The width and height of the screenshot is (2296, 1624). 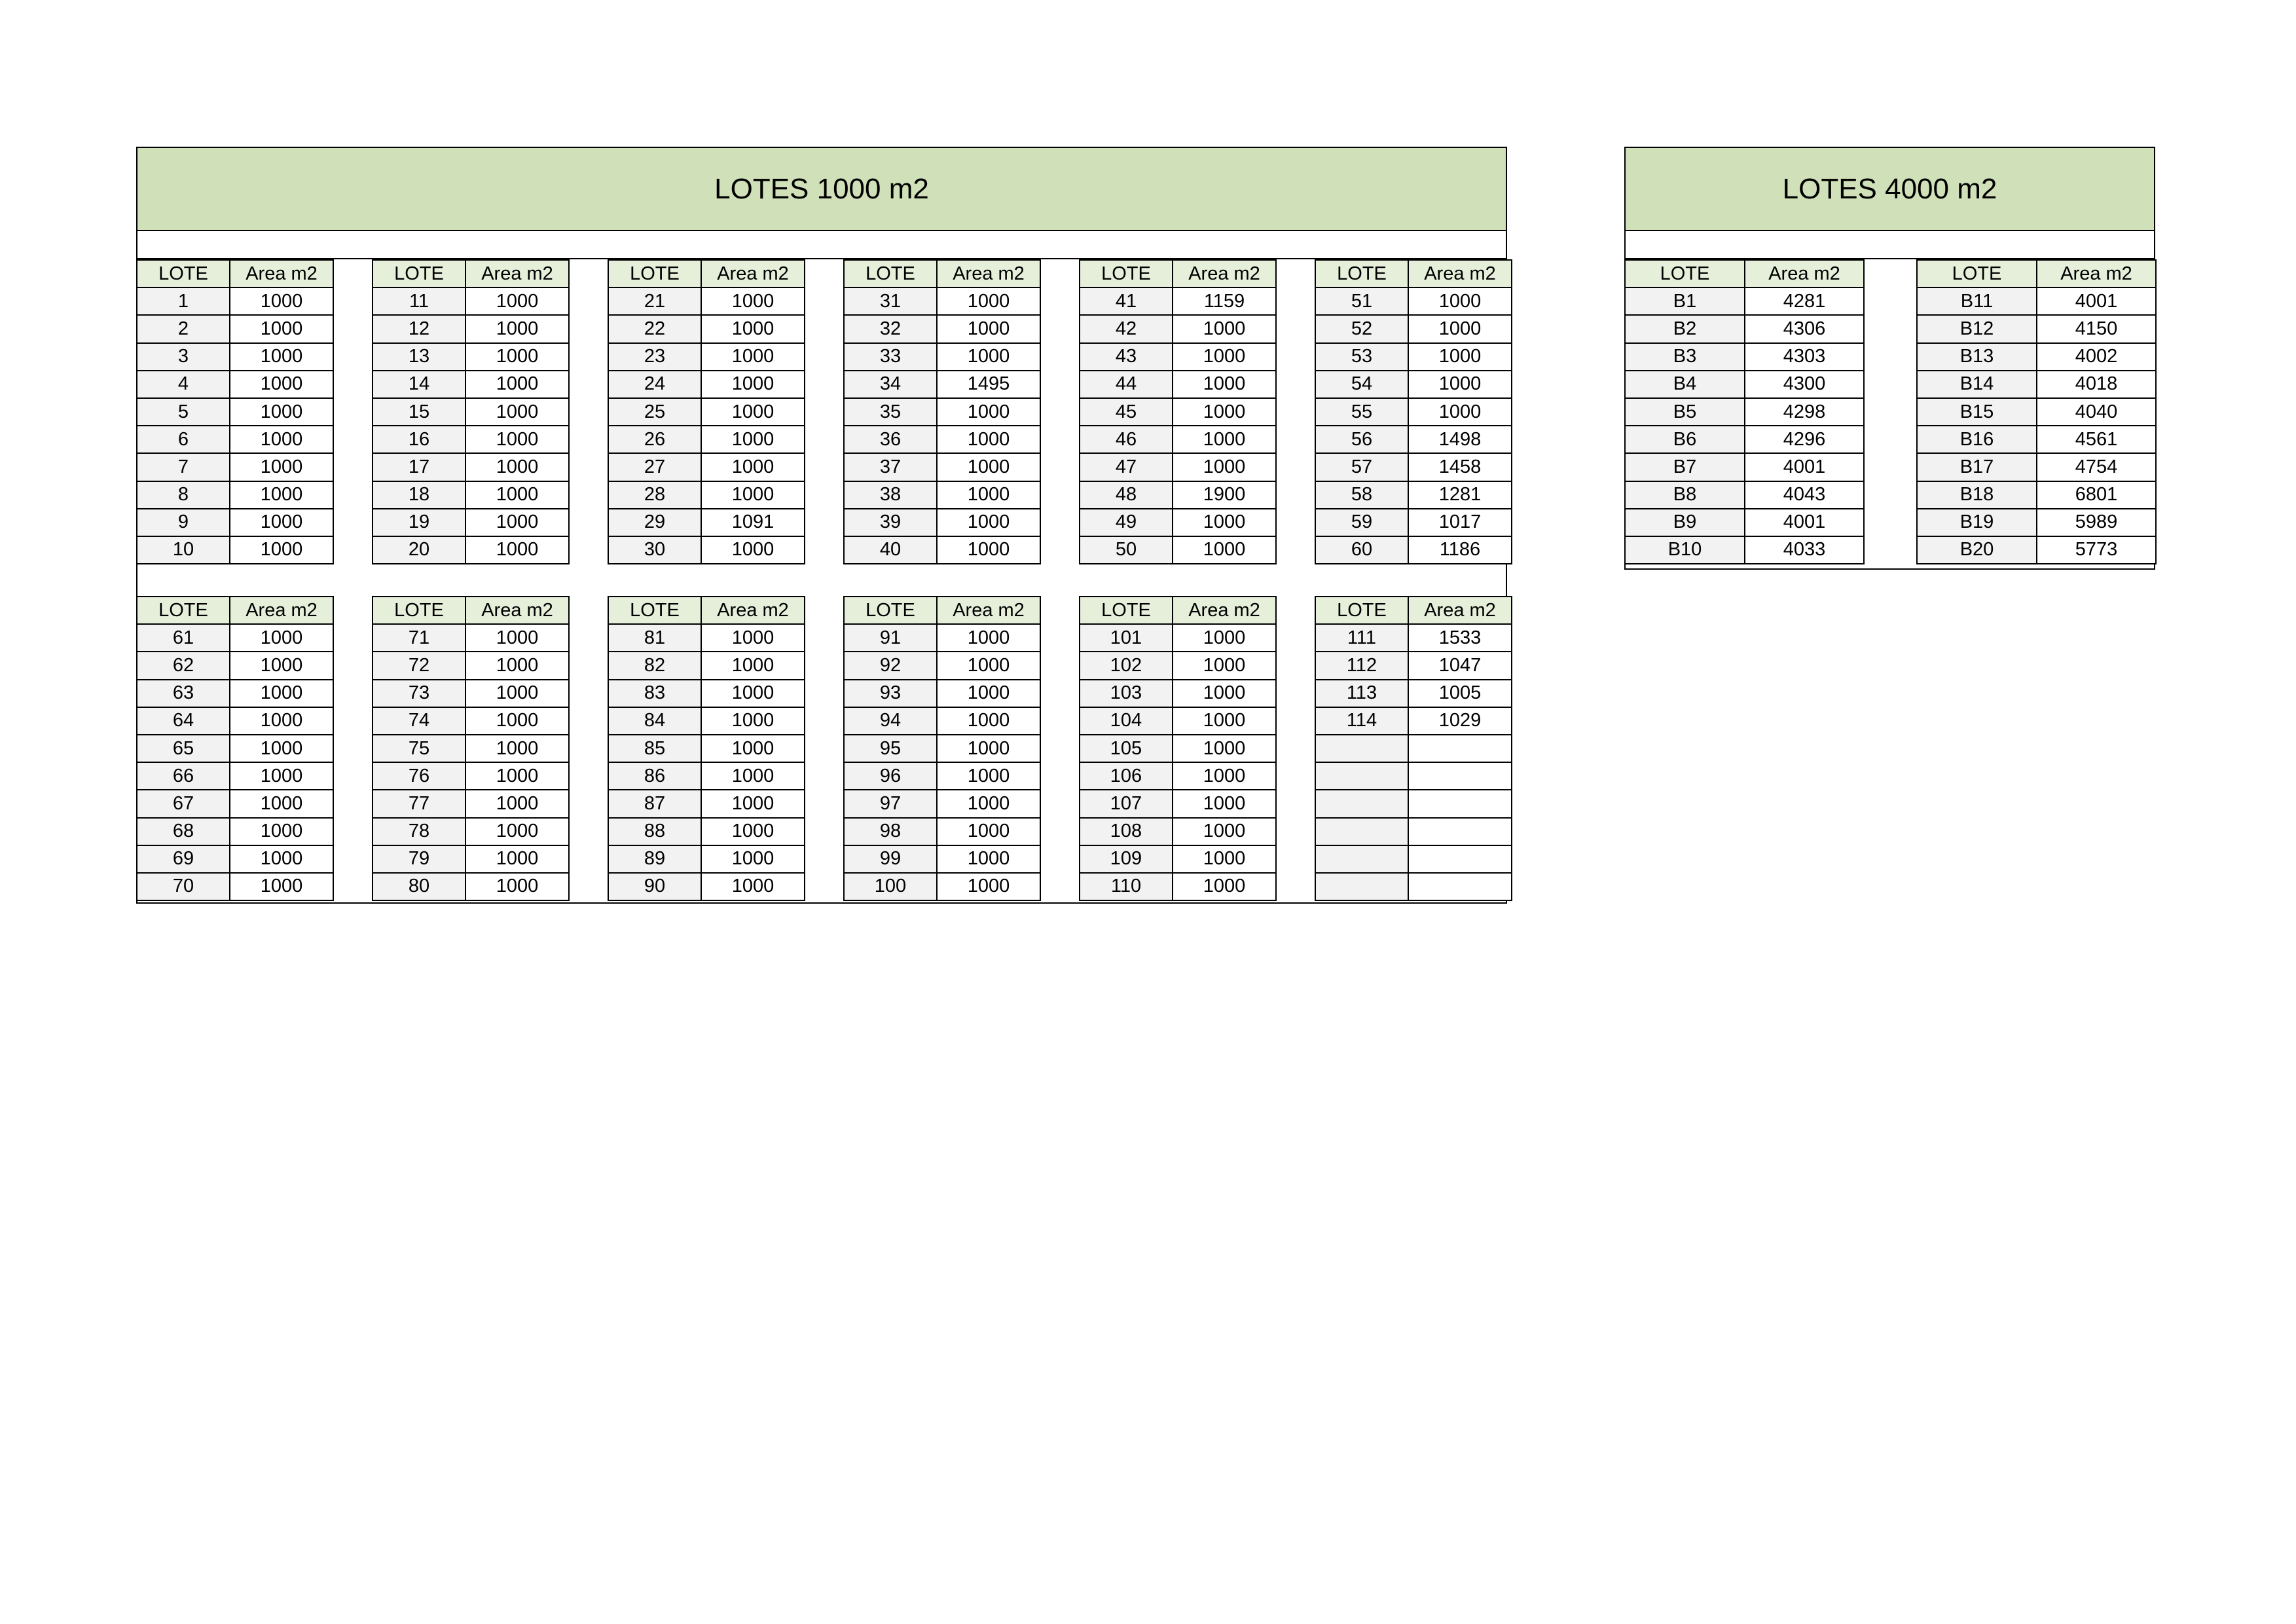 What do you see at coordinates (1413, 748) in the screenshot?
I see `lot-table: LOTE Area m2 111 1533 112 1047 113 1005 114 1029` at bounding box center [1413, 748].